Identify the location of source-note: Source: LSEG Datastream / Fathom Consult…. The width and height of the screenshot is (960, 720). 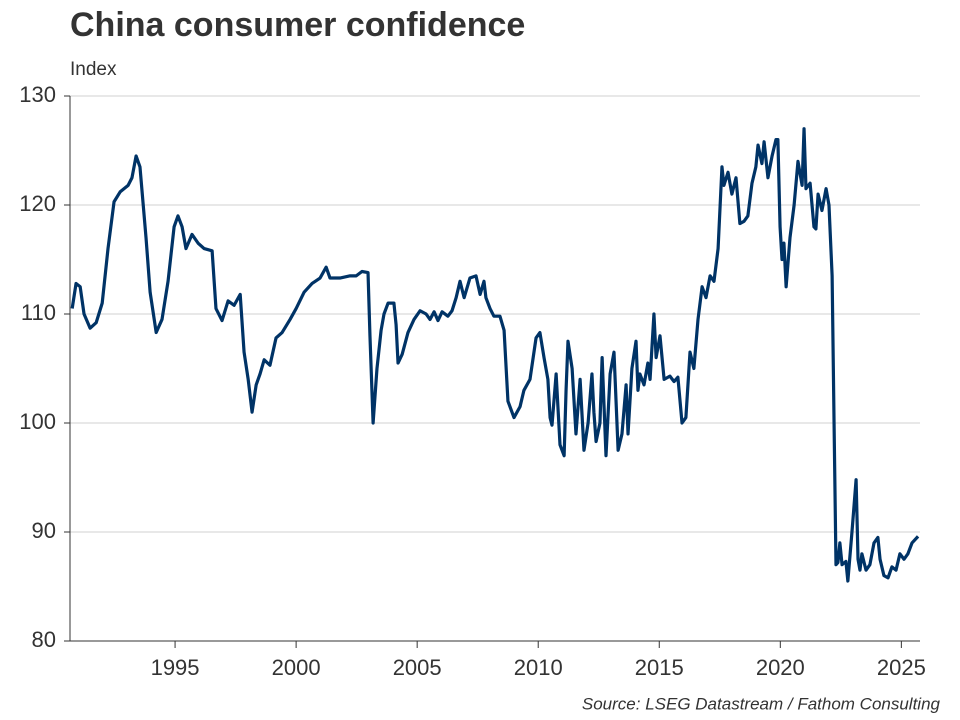
(761, 703).